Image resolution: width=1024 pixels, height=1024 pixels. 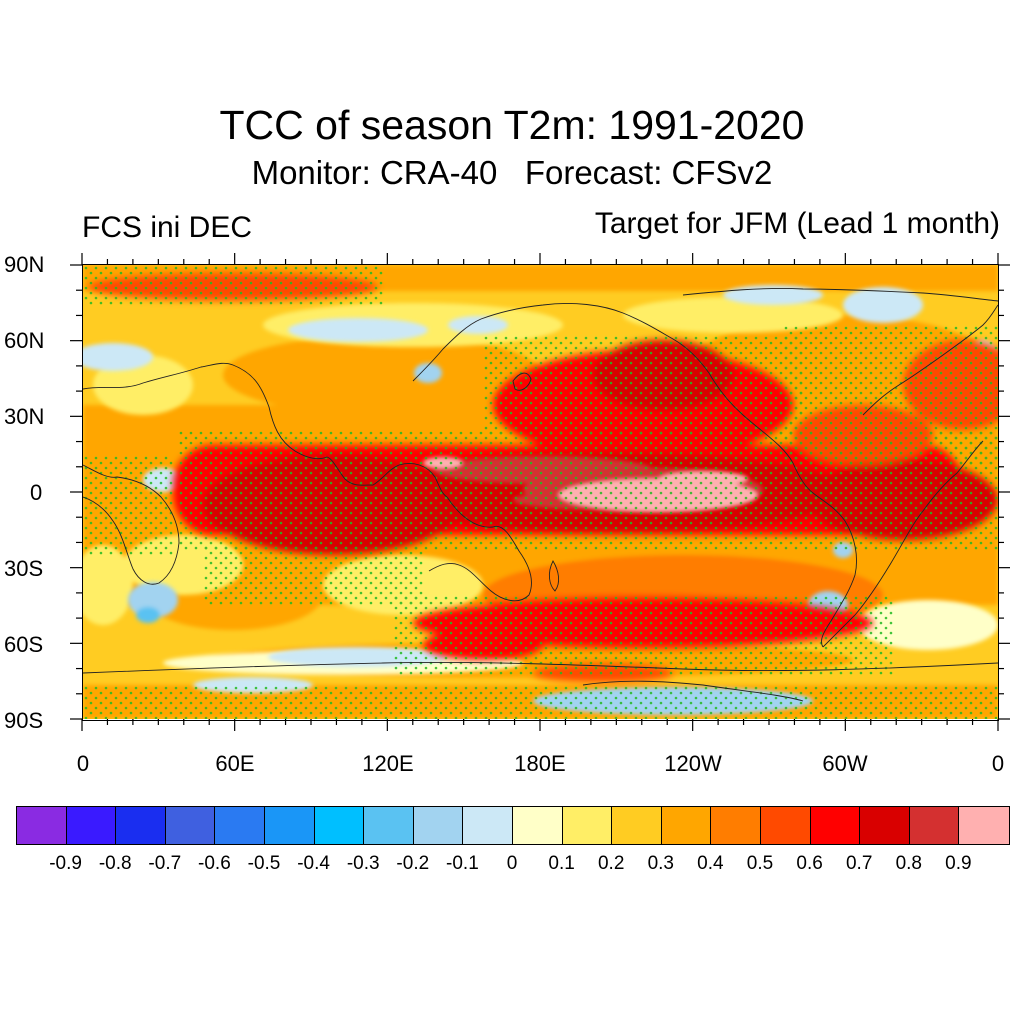 I want to click on target-season-label: Target for JFM (Lead 1 month), so click(x=797, y=223).